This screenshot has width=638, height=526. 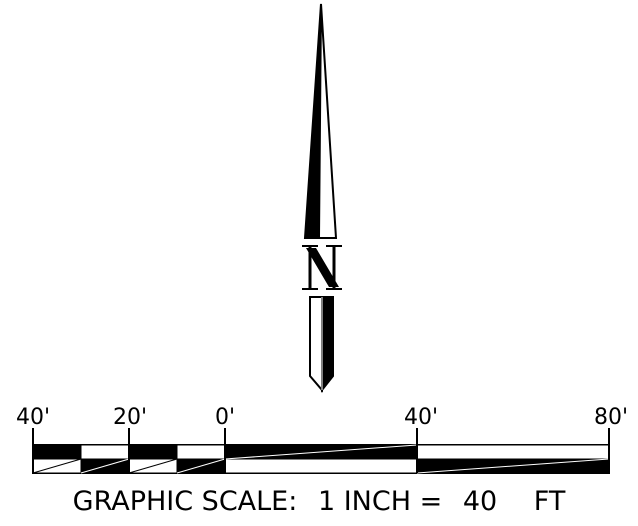 What do you see at coordinates (421, 417) in the screenshot?
I see `tick-label-right-40: 40'` at bounding box center [421, 417].